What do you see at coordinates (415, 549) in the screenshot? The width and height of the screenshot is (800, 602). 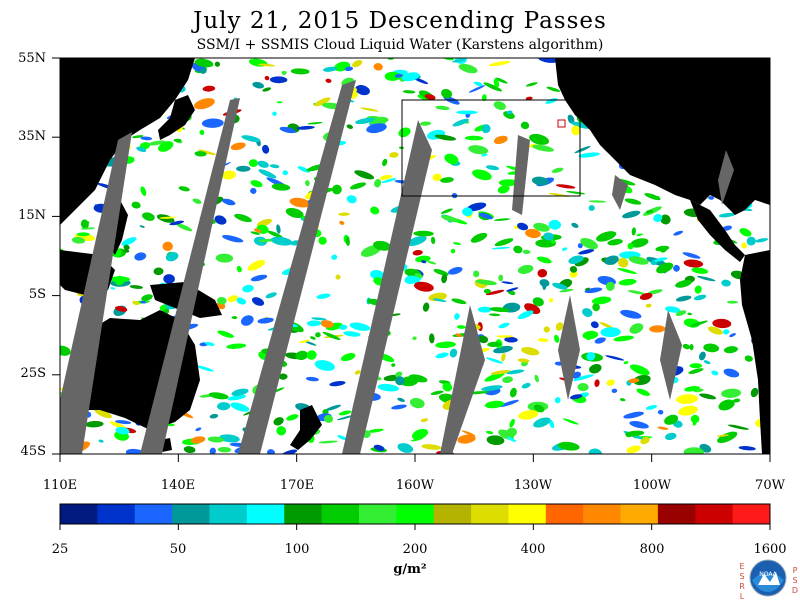 I see `colorbar-tick-label: 200` at bounding box center [415, 549].